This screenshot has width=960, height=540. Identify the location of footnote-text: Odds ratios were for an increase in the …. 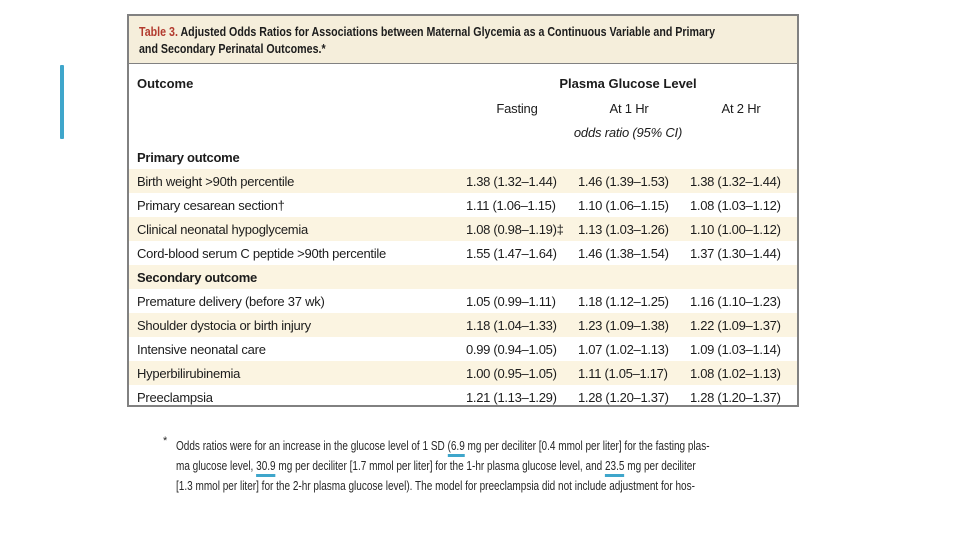
(312, 445).